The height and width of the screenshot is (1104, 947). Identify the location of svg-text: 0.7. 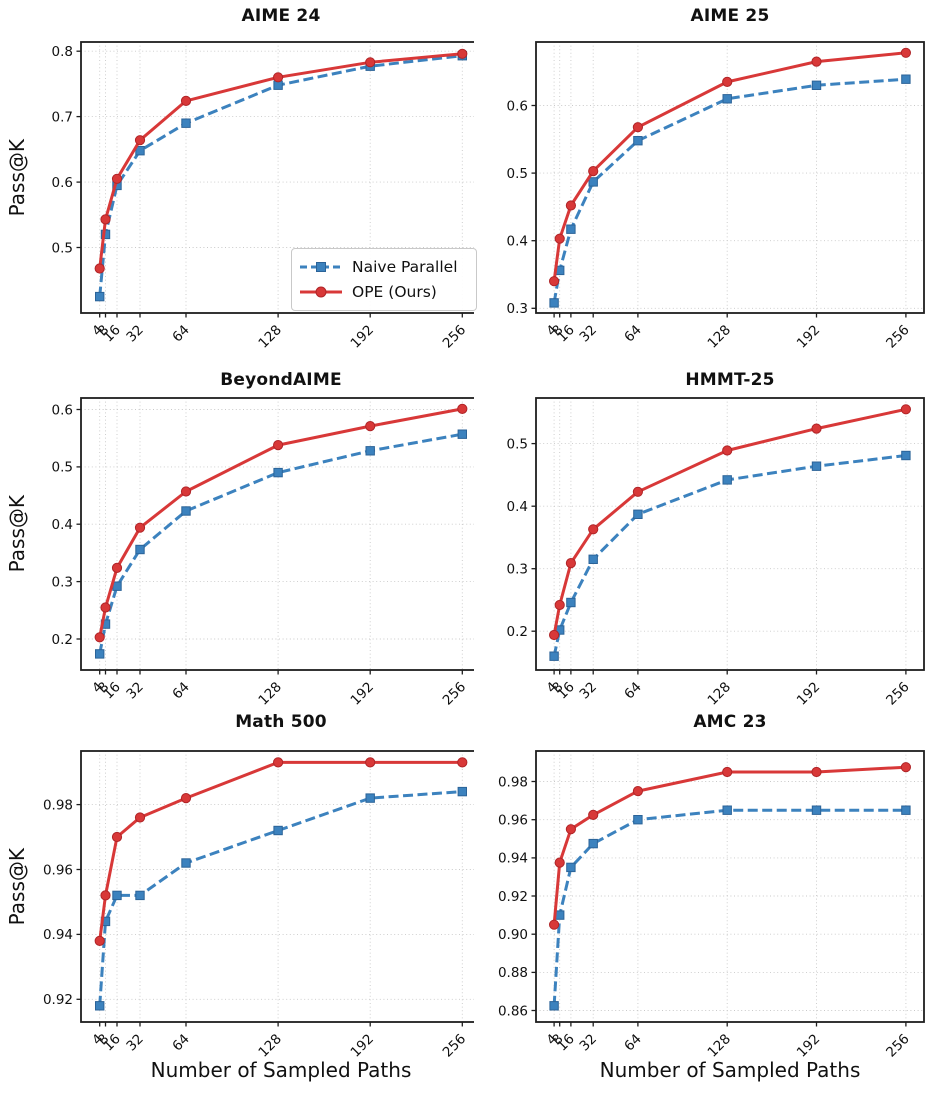
(62, 117).